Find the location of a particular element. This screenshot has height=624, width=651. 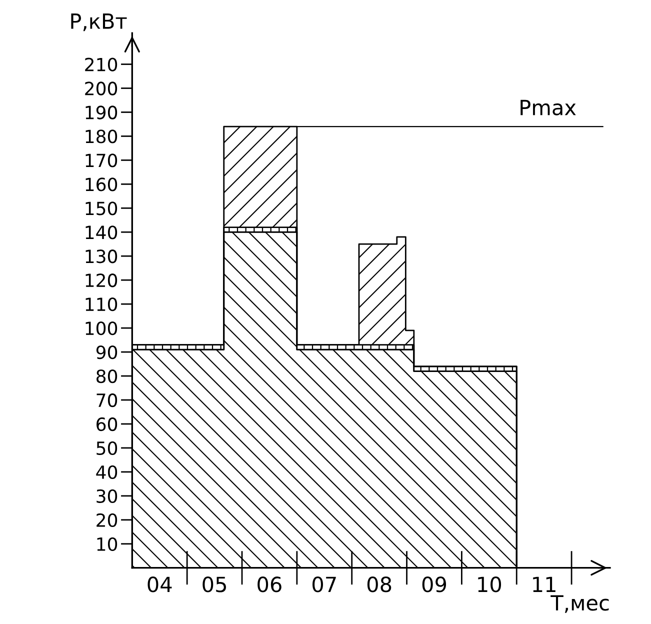

y-tick-label: 200 is located at coordinates (101, 89).